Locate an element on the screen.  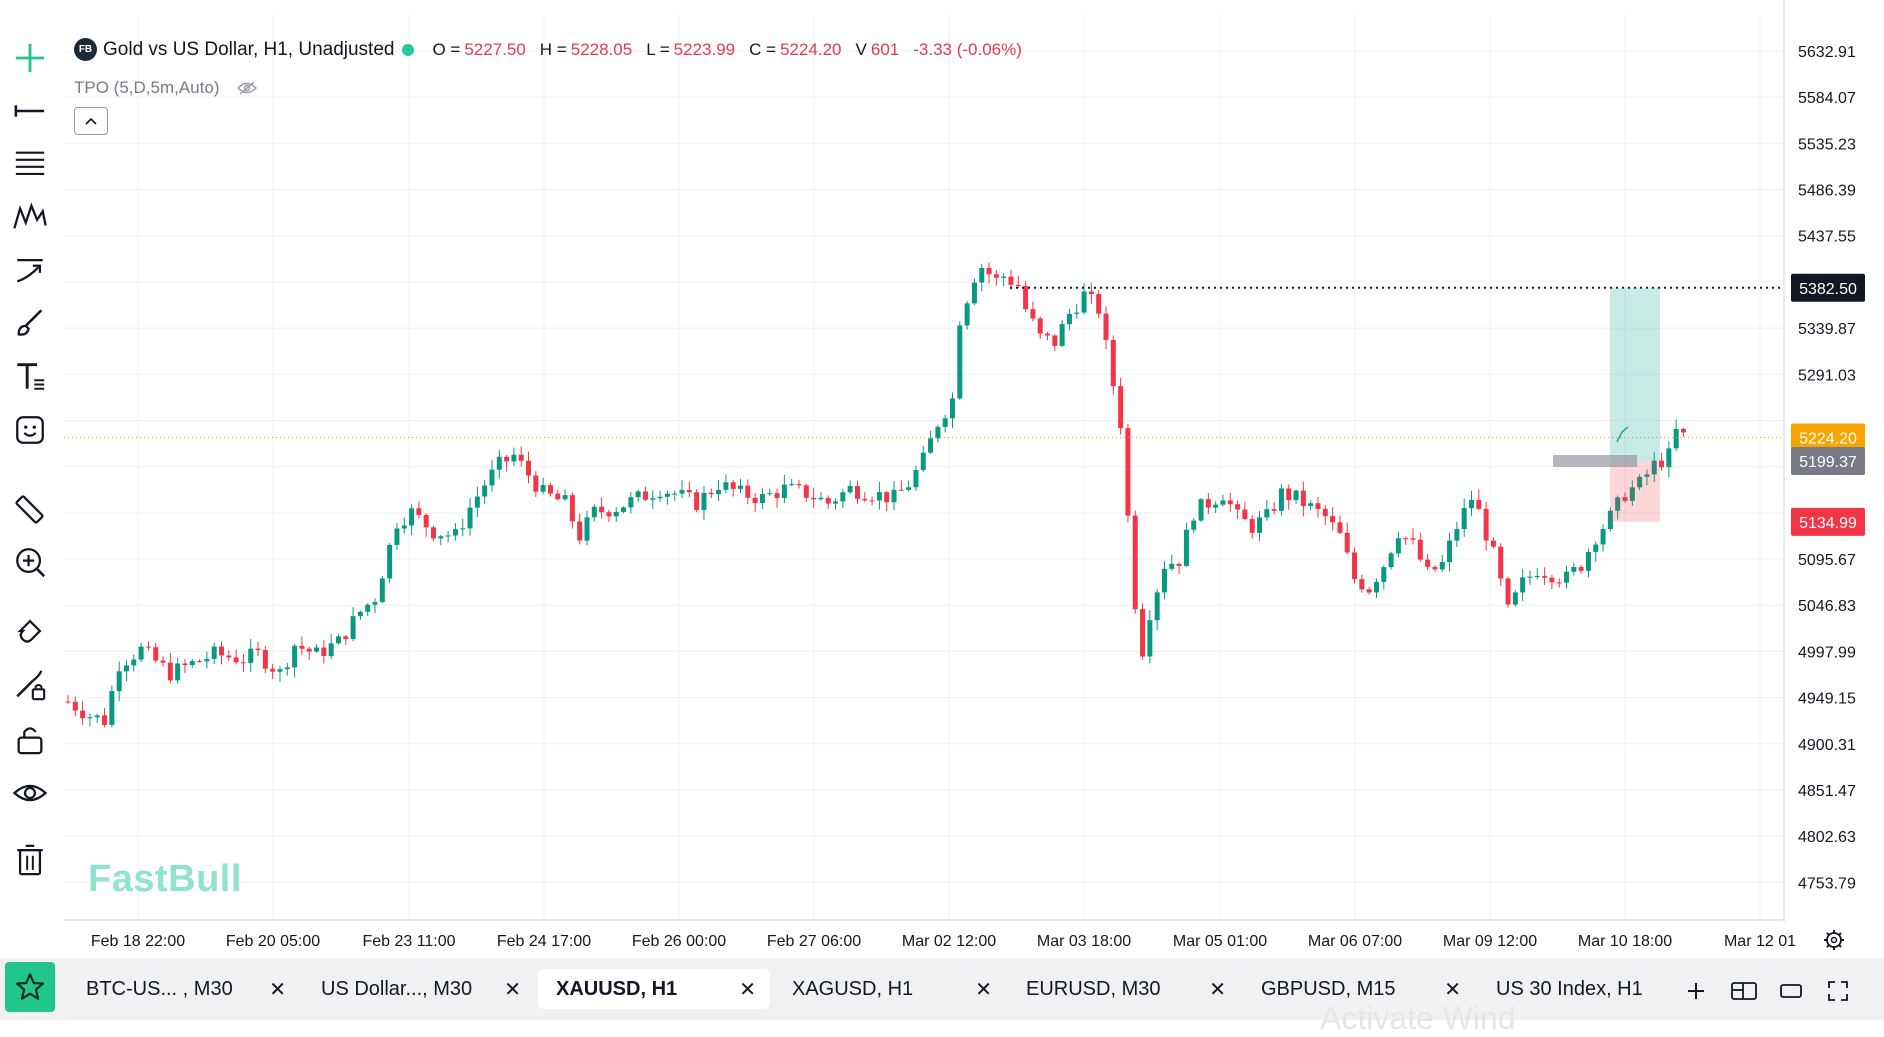
price-badge-text: 5382.50 is located at coordinates (1828, 289).